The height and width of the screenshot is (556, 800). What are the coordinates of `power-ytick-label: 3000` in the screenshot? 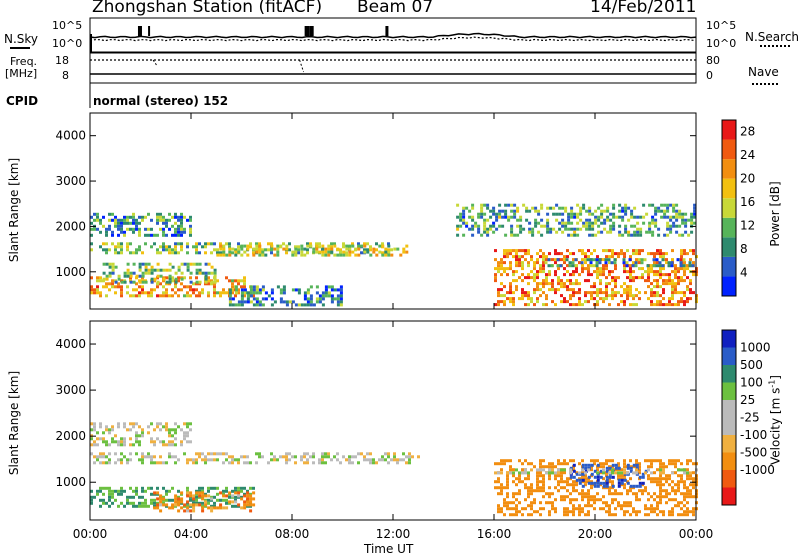 It's located at (70, 181).